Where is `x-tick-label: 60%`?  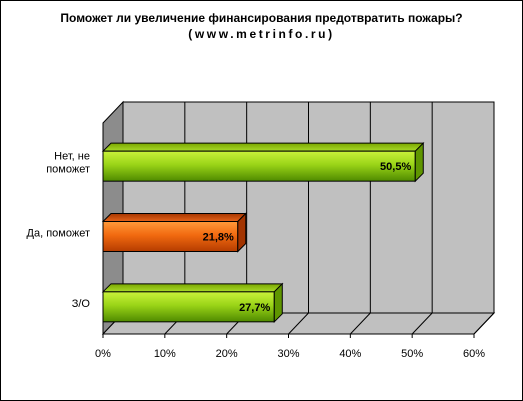 x-tick-label: 60% is located at coordinates (474, 354).